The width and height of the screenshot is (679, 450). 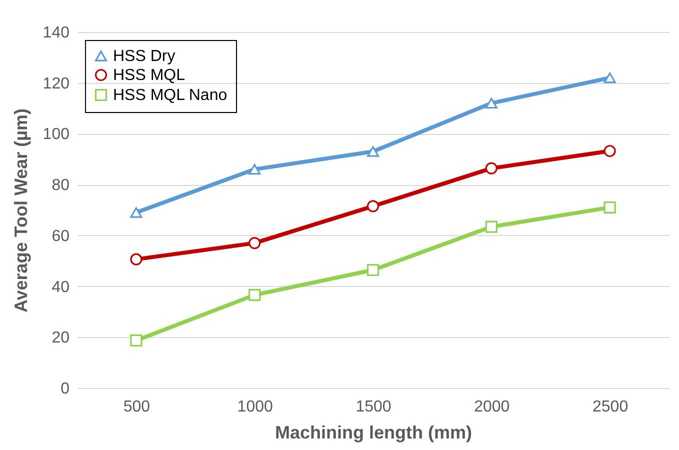 I want to click on legend-label: HSS MQL Nano, so click(x=170, y=95).